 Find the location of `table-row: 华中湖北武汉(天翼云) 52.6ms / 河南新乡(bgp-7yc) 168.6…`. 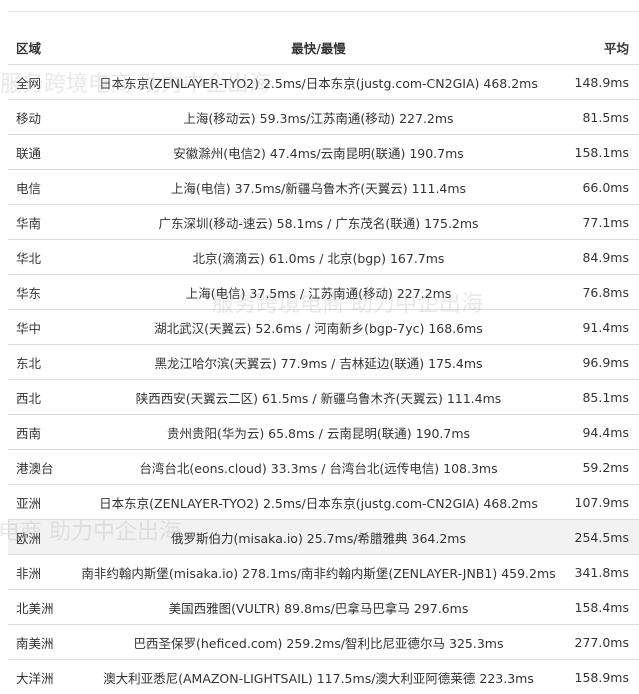

table-row: 华中湖北武汉(天翼云) 52.6ms / 河南新乡(bgp-7yc) 168.6… is located at coordinates (323, 327).